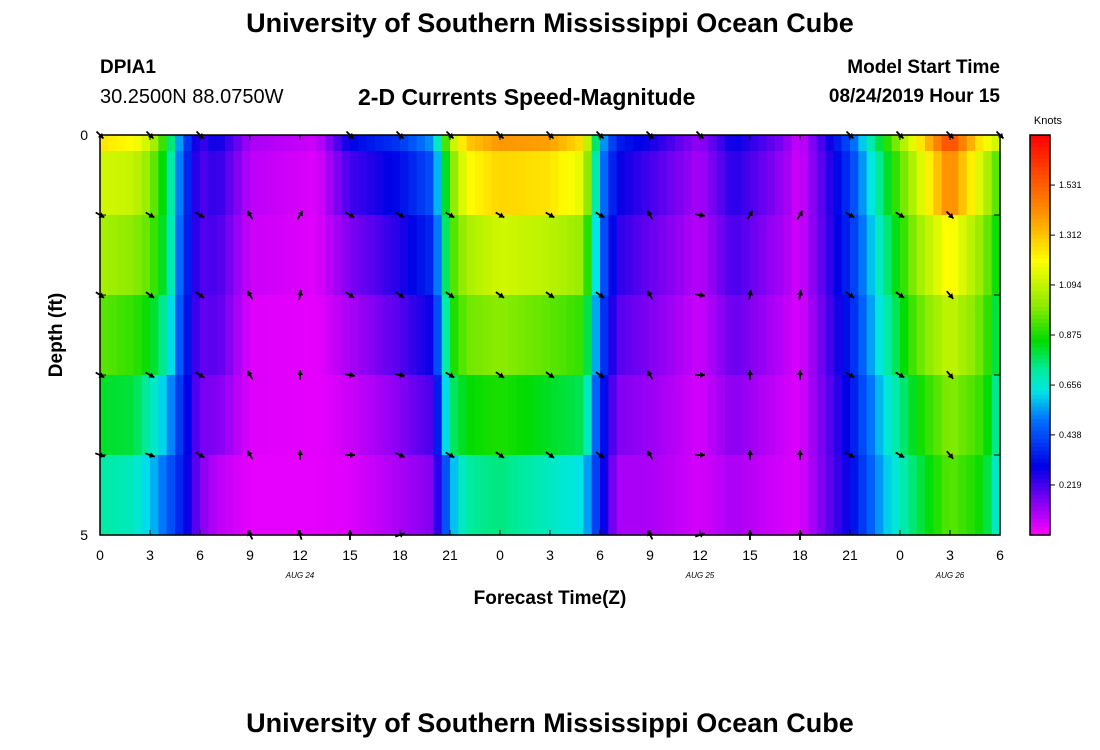 This screenshot has height=750, width=1100. Describe the element at coordinates (850, 555) in the screenshot. I see `x-tick-label: 21` at that location.